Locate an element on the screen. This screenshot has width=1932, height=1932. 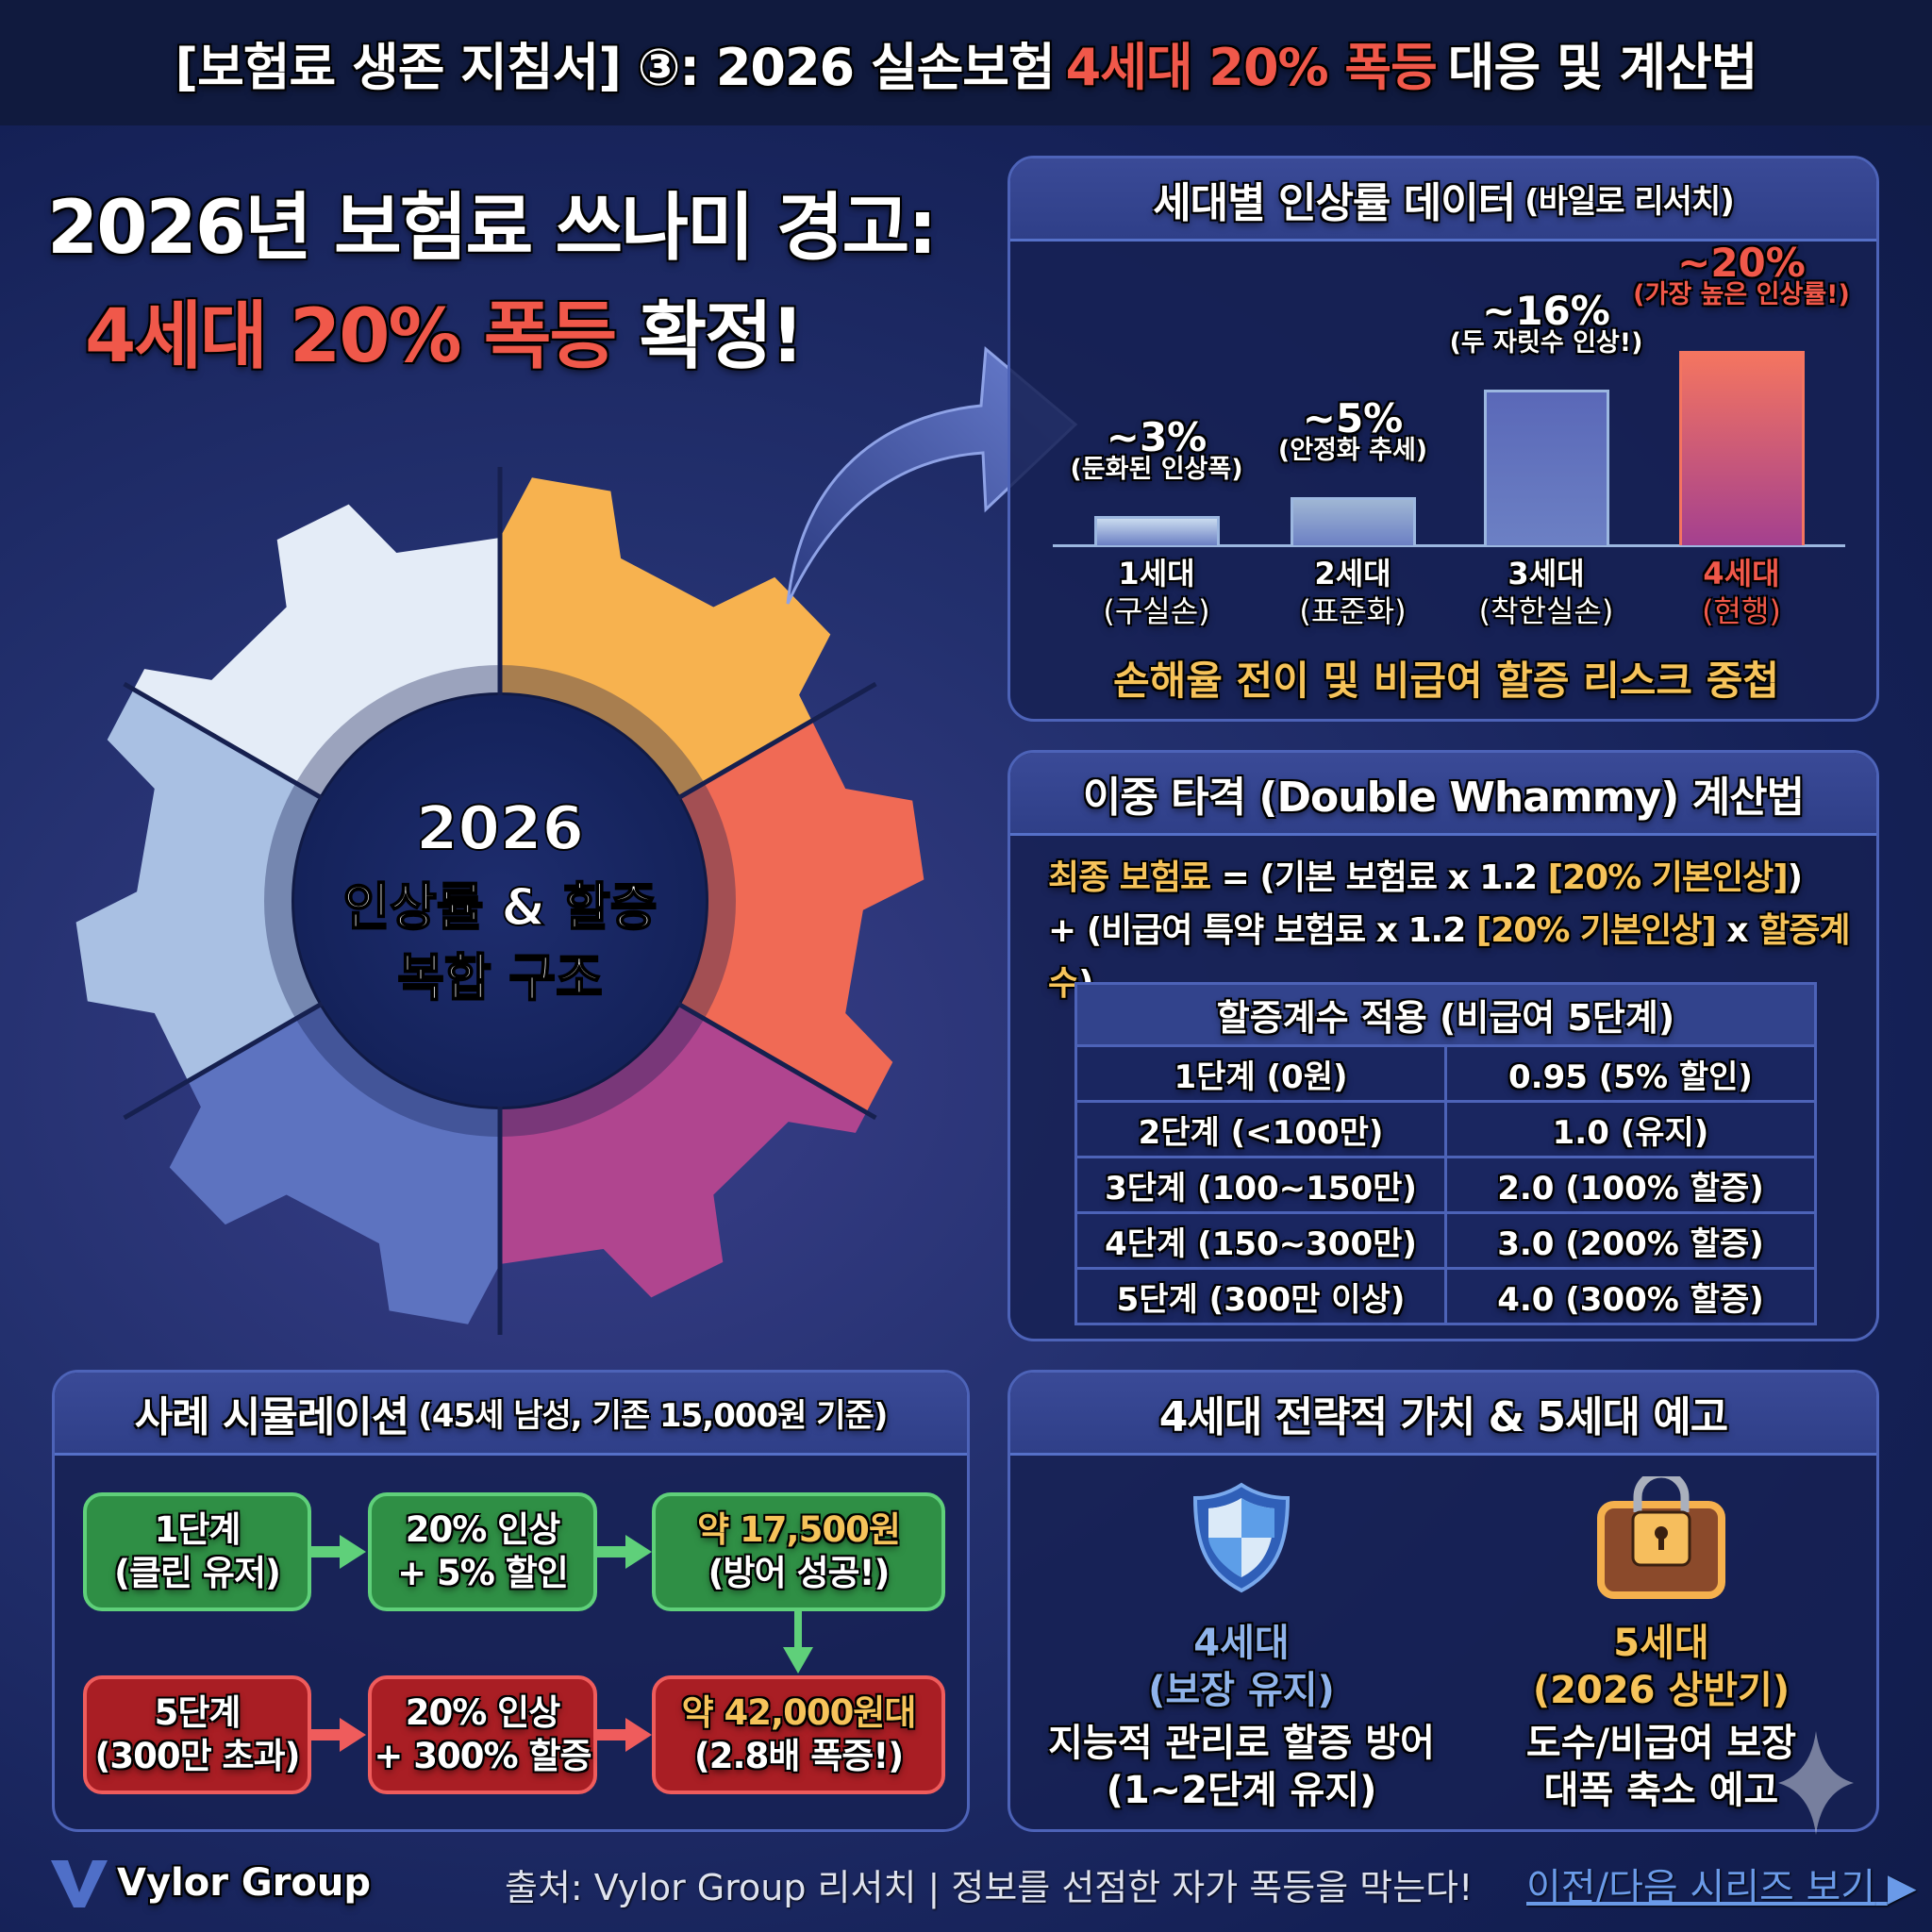
flow-box-bad-3: 약 42,000원대 (2.8배 폭증!) is located at coordinates (799, 1735).